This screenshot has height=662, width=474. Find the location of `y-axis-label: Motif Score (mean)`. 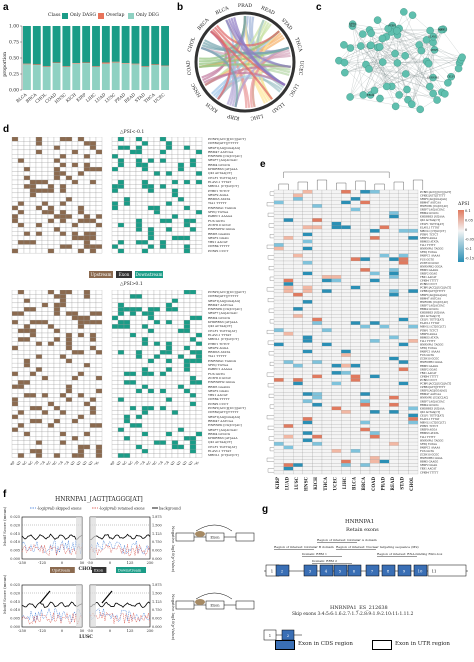

y-axis-label: Motif Score (mean) is located at coordinates (4, 594).